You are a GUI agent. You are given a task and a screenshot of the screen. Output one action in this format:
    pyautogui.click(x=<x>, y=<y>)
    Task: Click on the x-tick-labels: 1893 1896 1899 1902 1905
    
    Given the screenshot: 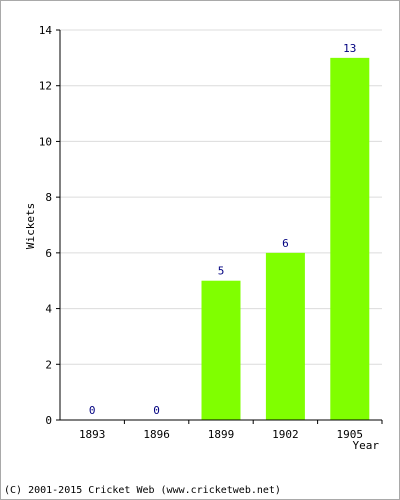 What is the action you would take?
    pyautogui.click(x=221, y=434)
    